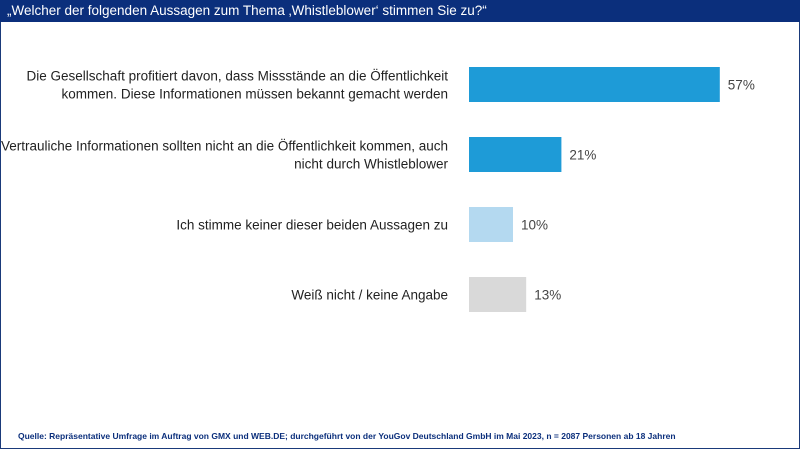 The width and height of the screenshot is (800, 450). What do you see at coordinates (547, 295) in the screenshot?
I see `data-label: 13%` at bounding box center [547, 295].